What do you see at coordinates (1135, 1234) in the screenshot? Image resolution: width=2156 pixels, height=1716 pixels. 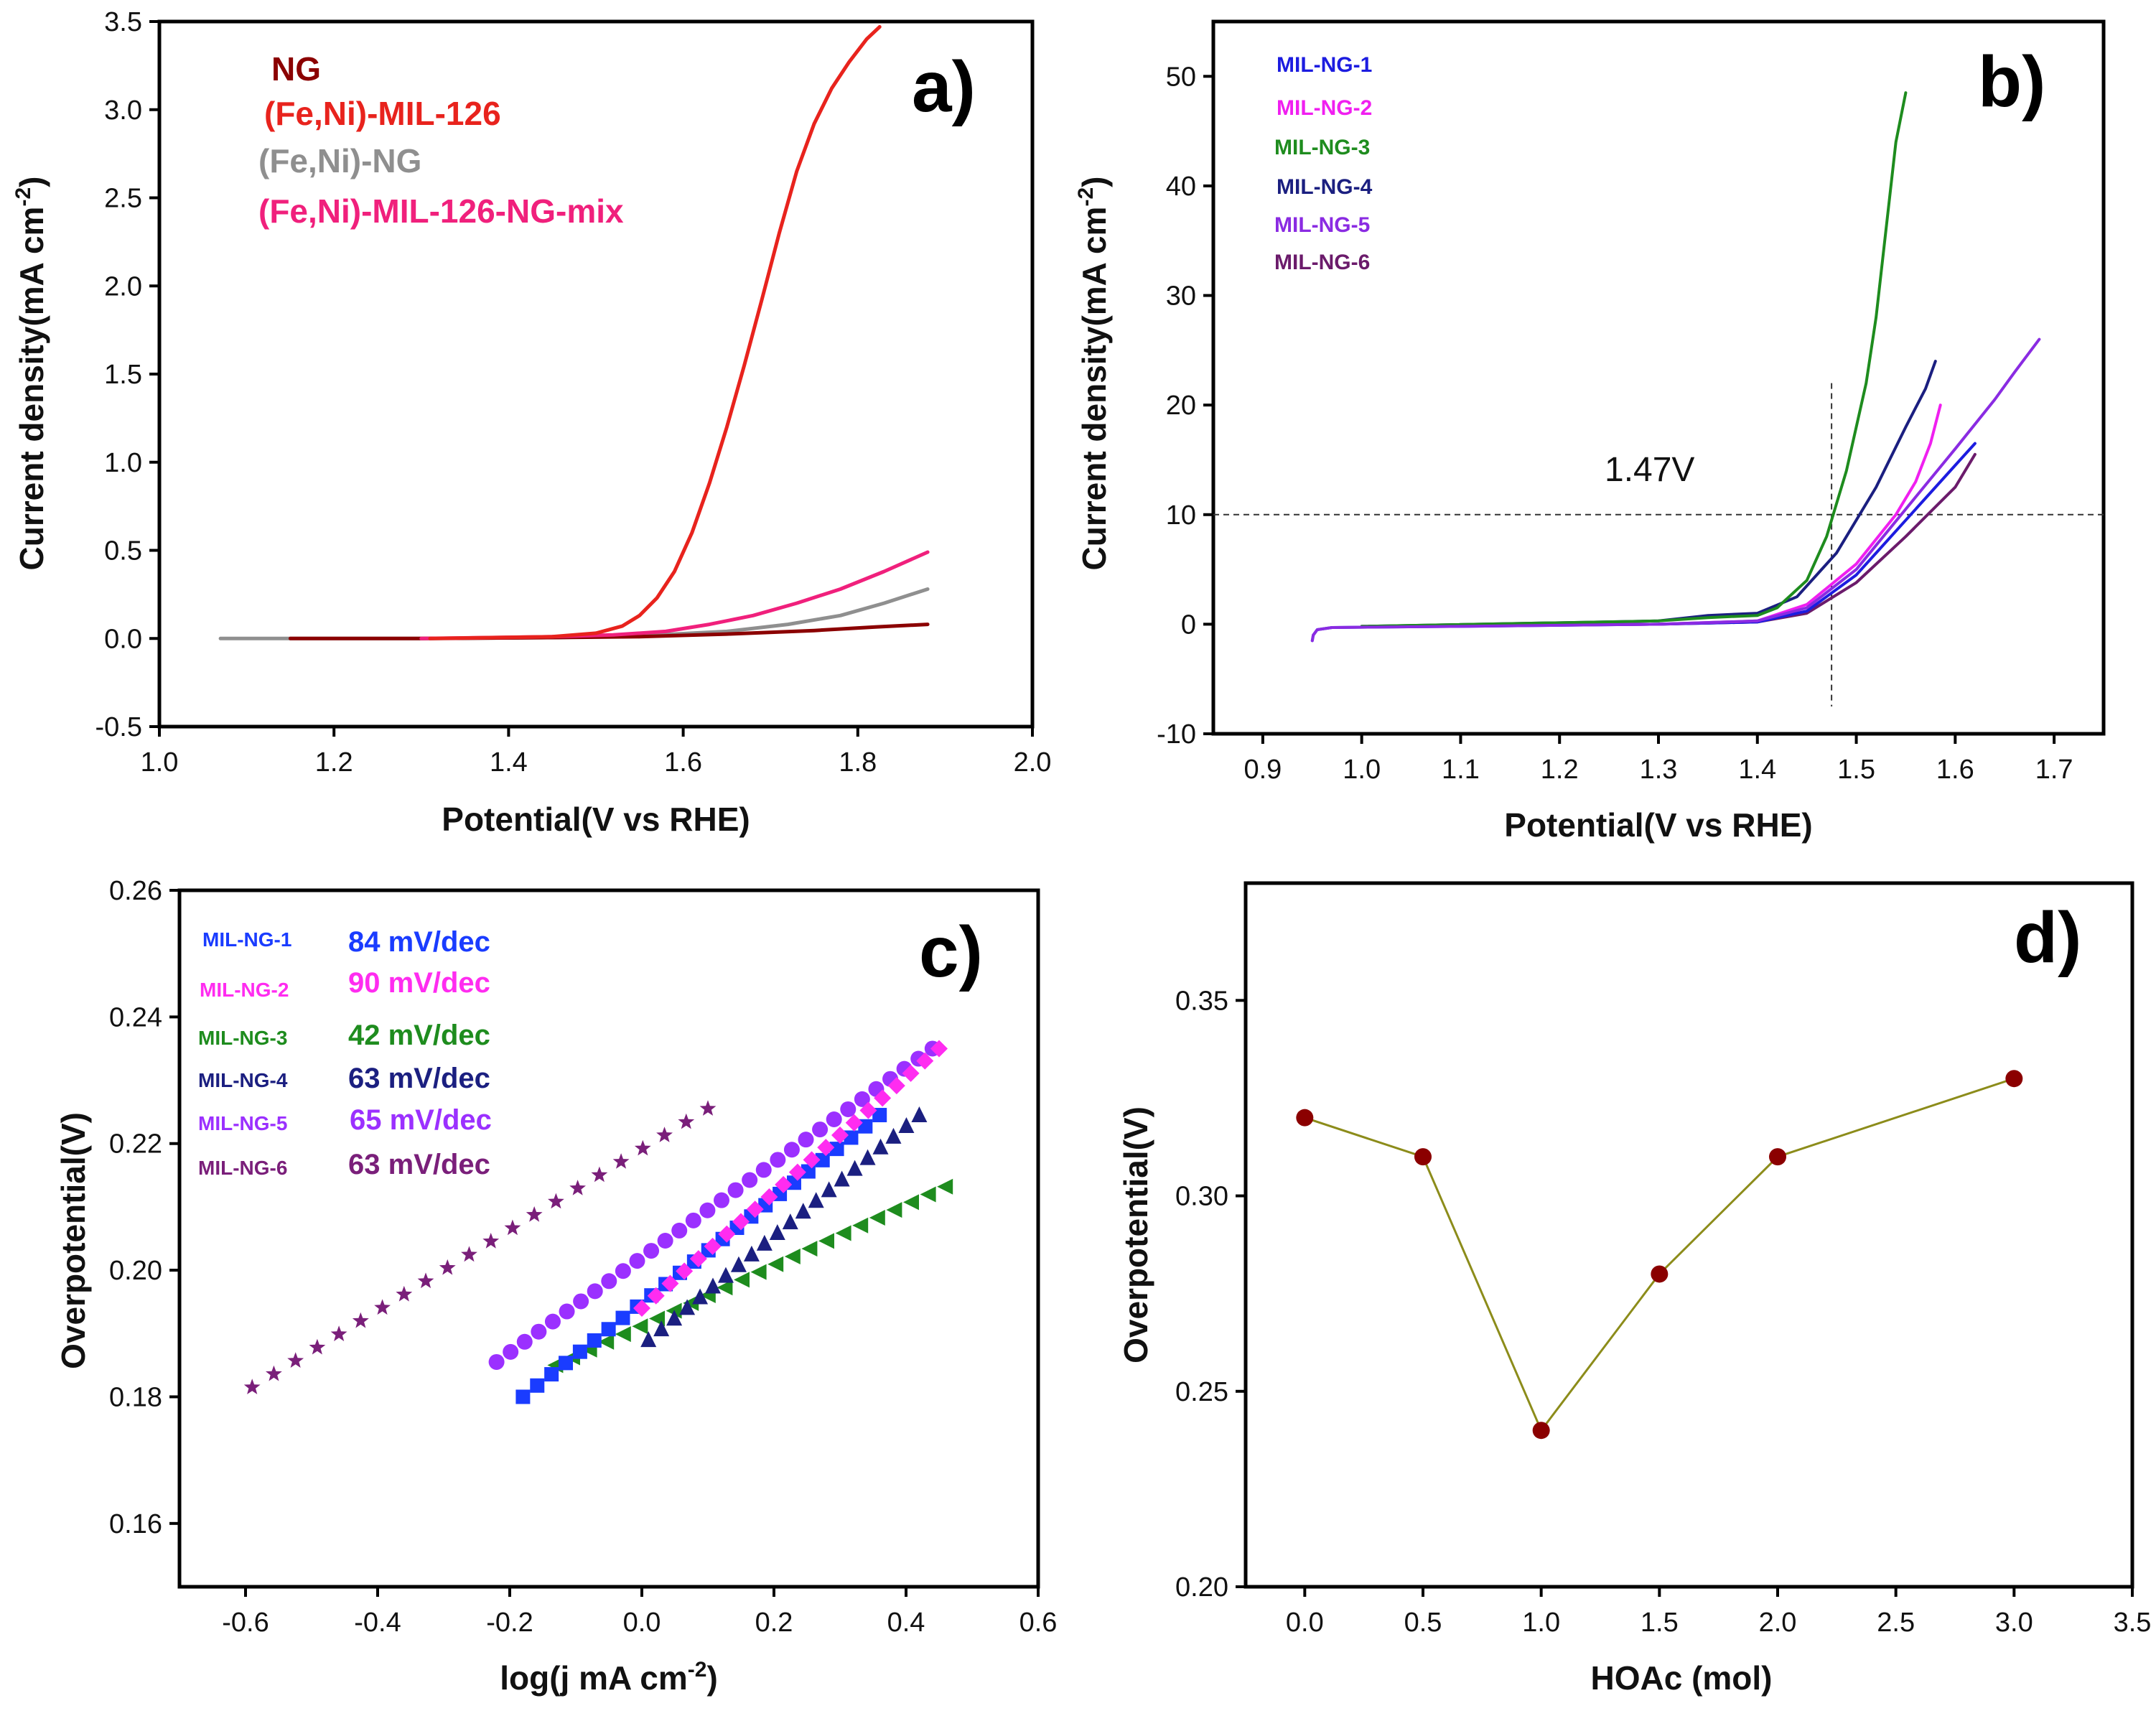 I see `y-axis-label: Overpotential(V)` at bounding box center [1135, 1234].